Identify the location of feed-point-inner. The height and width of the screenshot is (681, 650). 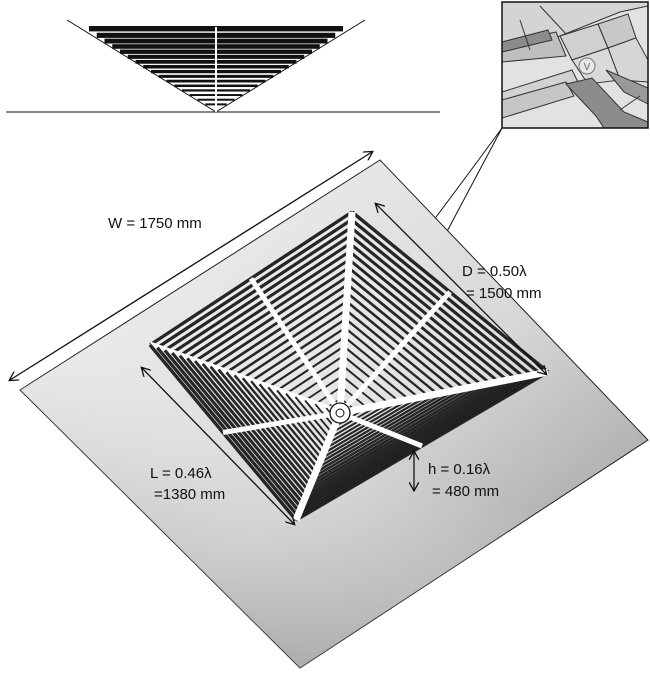
(340, 413).